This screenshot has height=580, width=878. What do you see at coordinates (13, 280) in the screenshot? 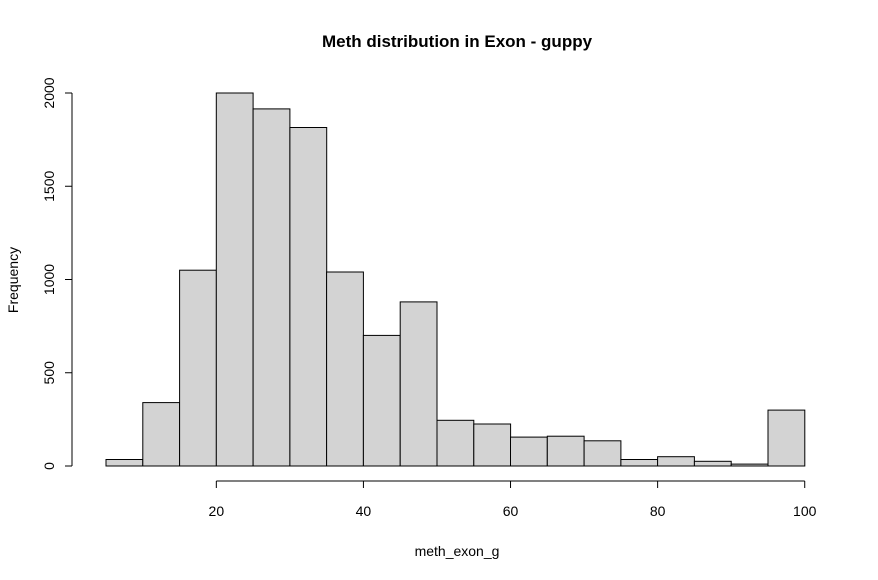
I see `y-axis-label: Frequency` at bounding box center [13, 280].